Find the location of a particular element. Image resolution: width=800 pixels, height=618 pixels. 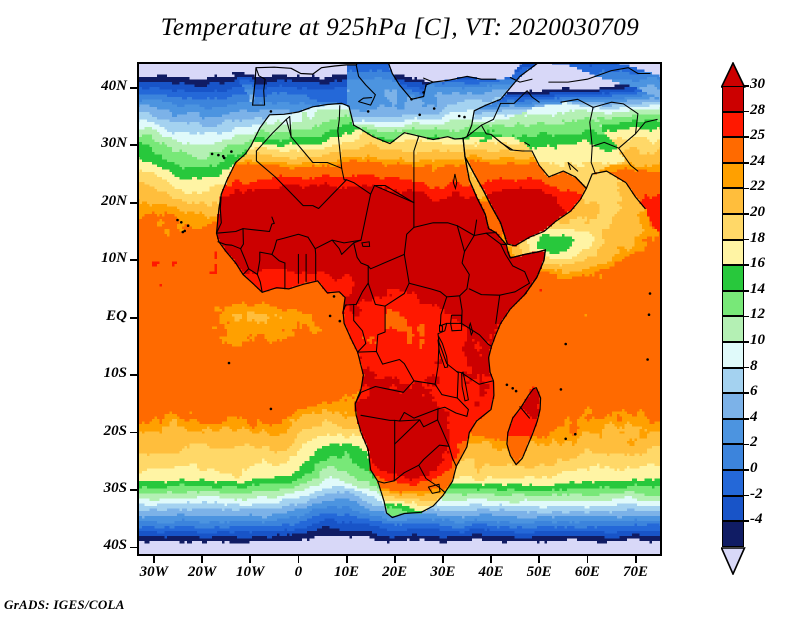

y-tick-label: 40S is located at coordinates (115, 545).